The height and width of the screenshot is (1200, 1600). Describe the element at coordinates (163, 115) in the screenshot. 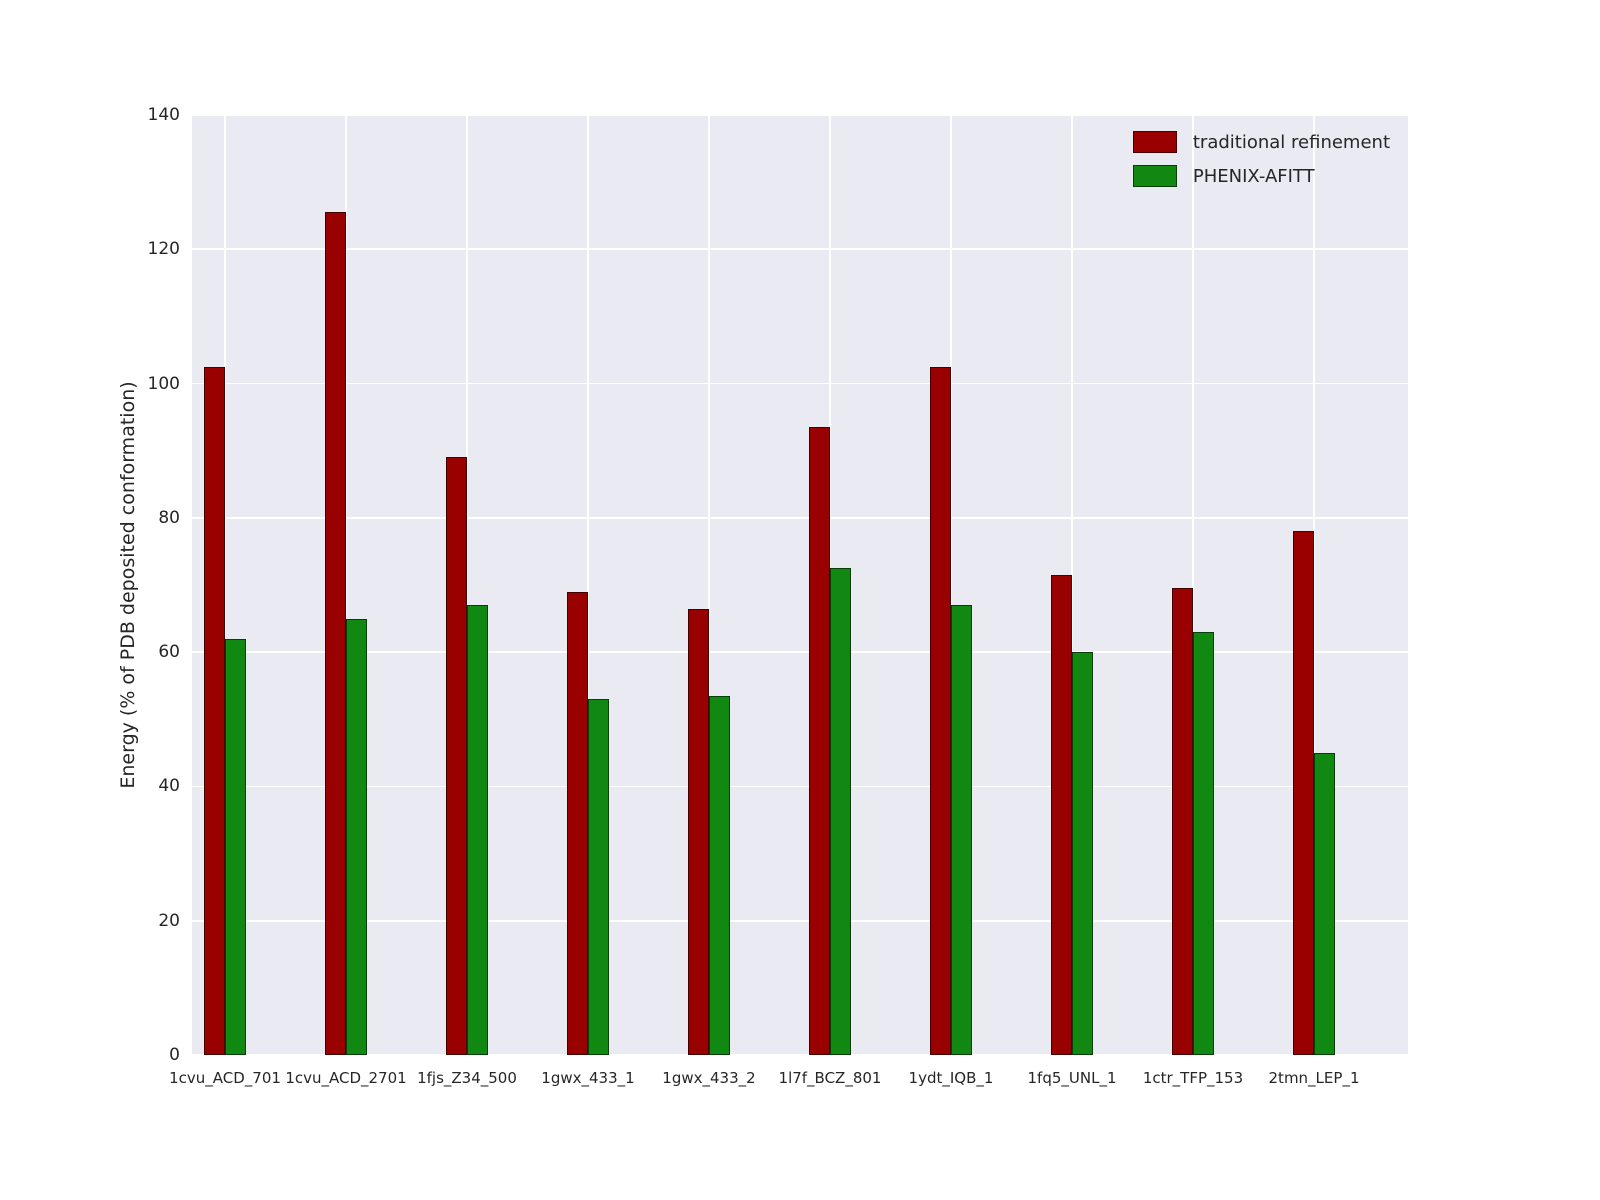

I see `y-tick-label: 140` at that location.